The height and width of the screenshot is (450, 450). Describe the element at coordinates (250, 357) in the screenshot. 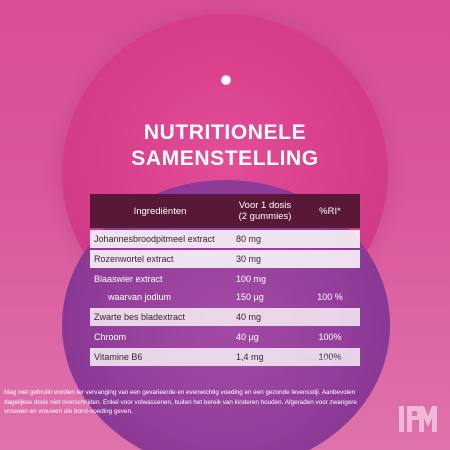

I see `row-dose: 1,4 mg` at that location.